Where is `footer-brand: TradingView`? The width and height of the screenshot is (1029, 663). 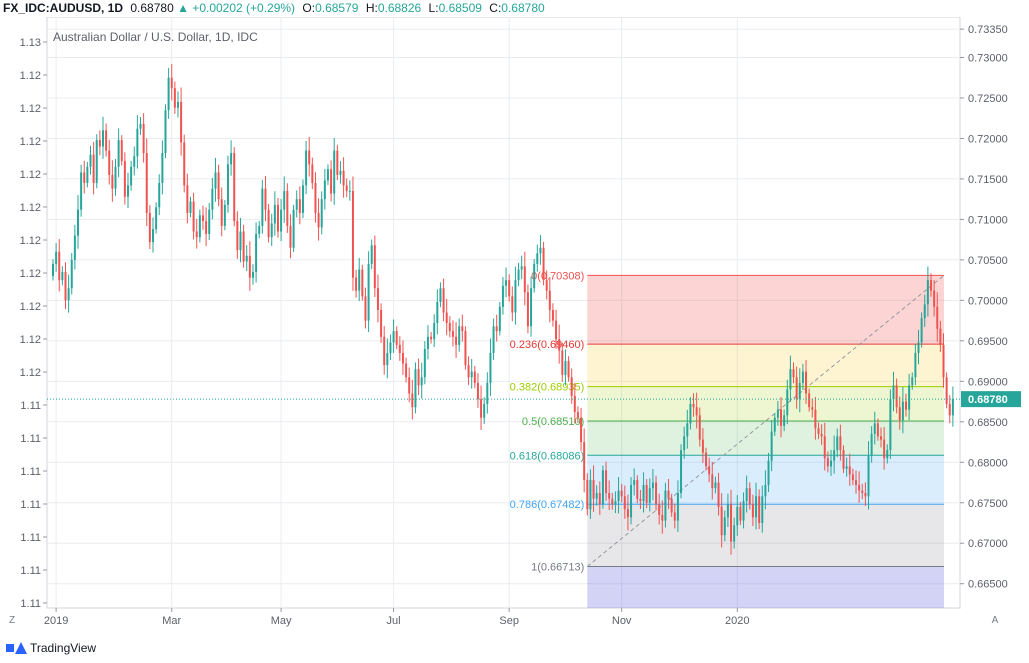 footer-brand: TradingView is located at coordinates (51, 648).